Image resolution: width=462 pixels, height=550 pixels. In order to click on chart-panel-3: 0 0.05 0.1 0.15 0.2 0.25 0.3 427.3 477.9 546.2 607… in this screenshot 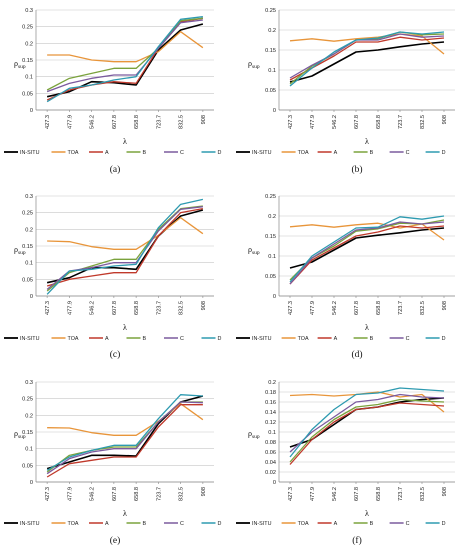, I will do `click(113, 277)`.